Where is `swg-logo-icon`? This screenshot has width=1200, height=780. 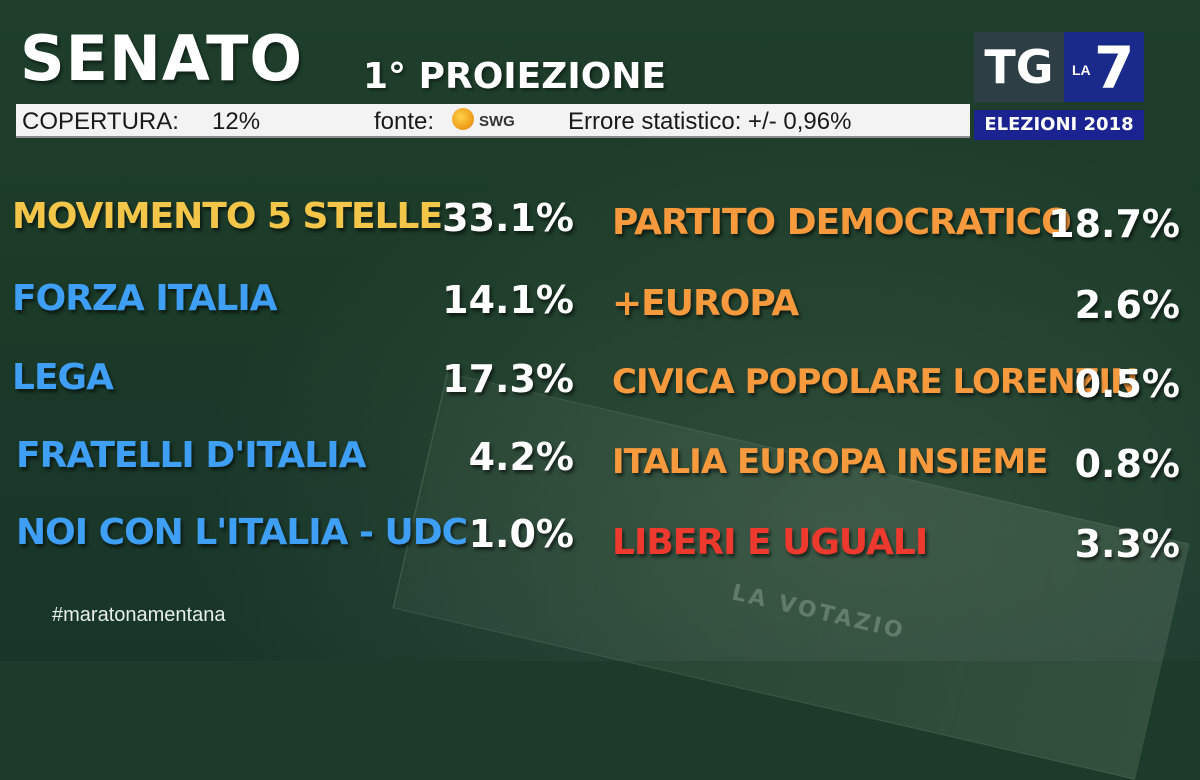
swg-logo-icon is located at coordinates (463, 119).